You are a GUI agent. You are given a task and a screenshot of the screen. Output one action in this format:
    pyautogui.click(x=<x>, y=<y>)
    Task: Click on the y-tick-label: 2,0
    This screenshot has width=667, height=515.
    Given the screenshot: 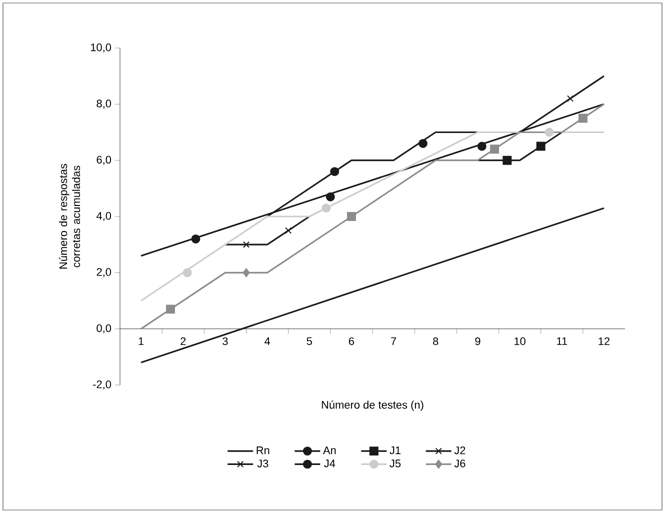 What is the action you would take?
    pyautogui.click(x=104, y=273)
    